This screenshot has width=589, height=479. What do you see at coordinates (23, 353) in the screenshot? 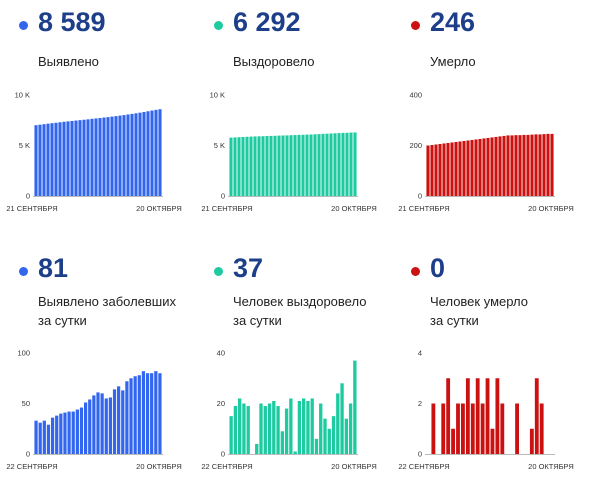
I see `y-tick-label: 100` at bounding box center [23, 353].